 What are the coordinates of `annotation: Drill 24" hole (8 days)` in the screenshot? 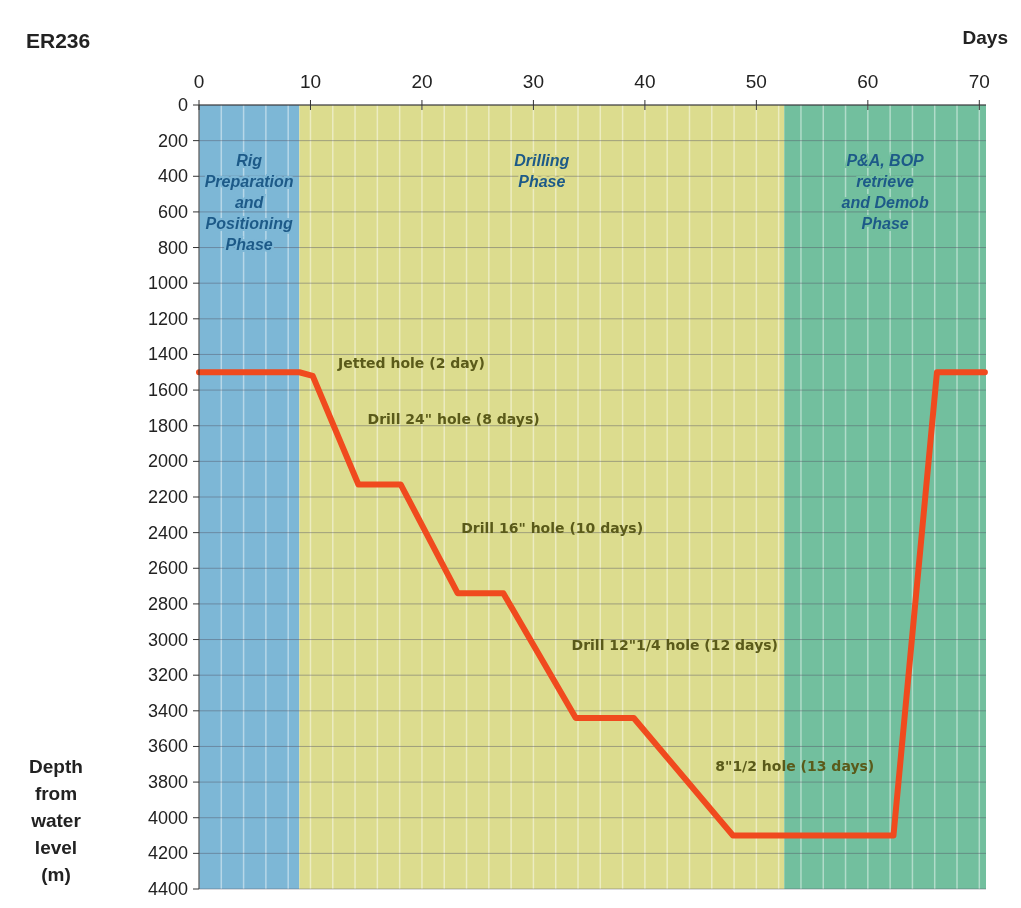 It's located at (453, 419).